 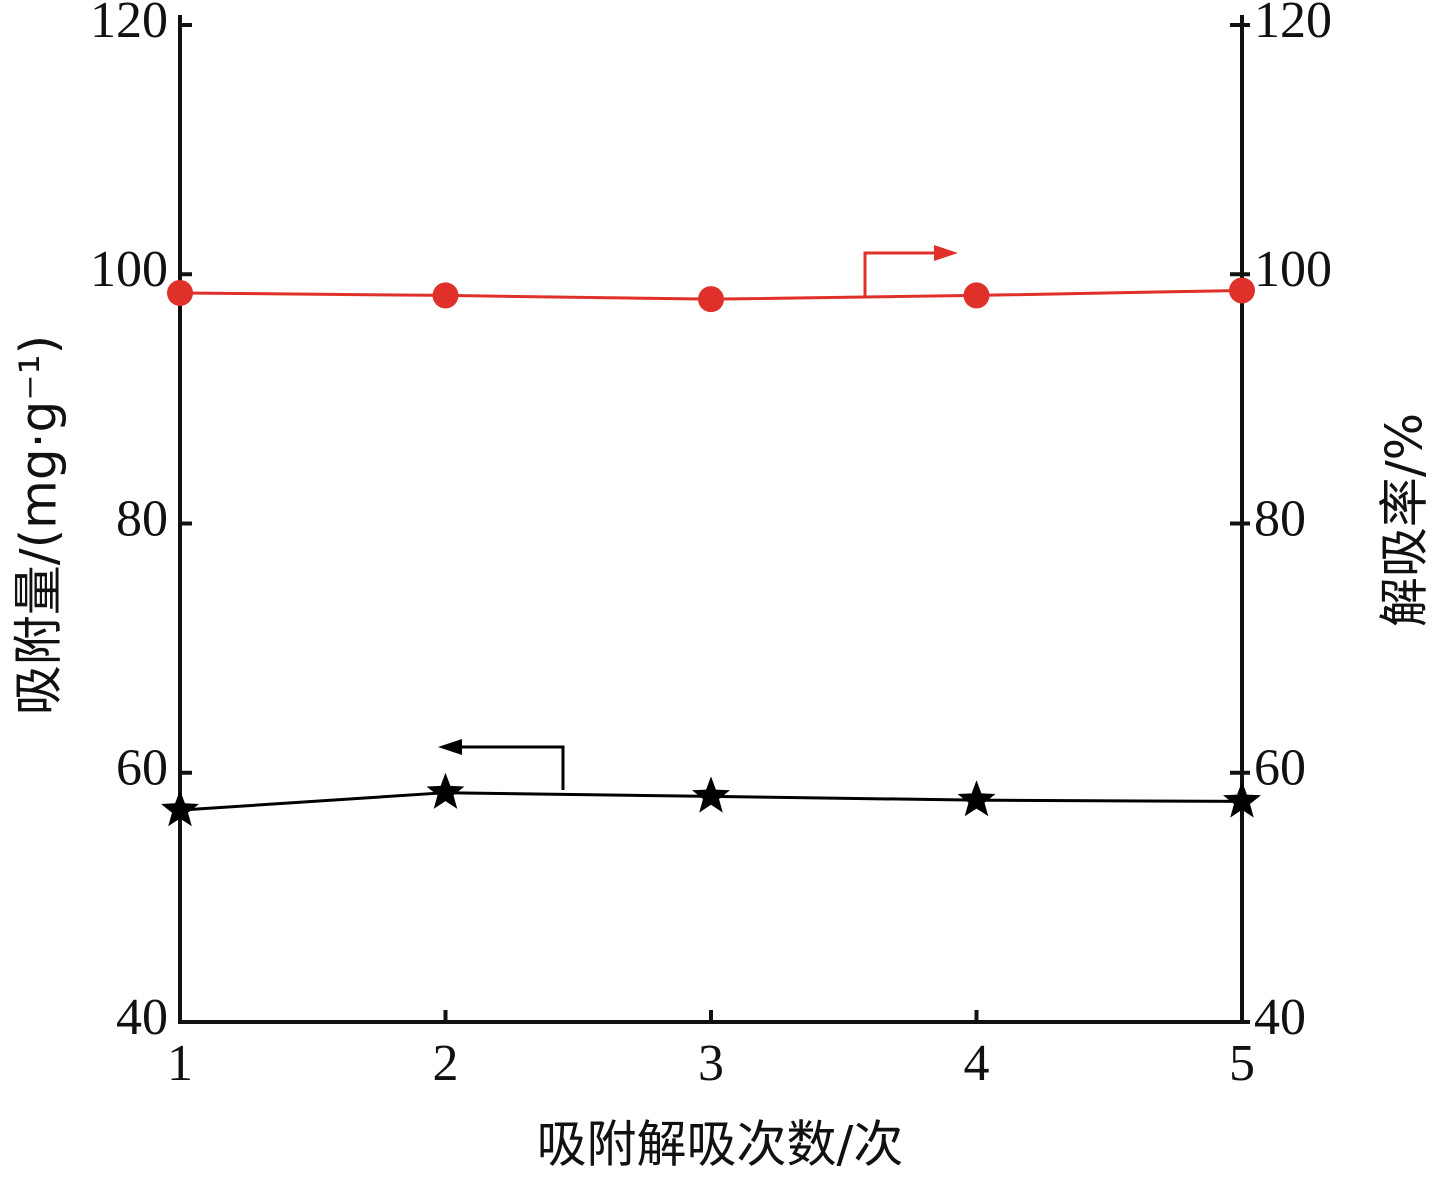 What do you see at coordinates (142, 518) in the screenshot?
I see `y-tick-label: 80` at bounding box center [142, 518].